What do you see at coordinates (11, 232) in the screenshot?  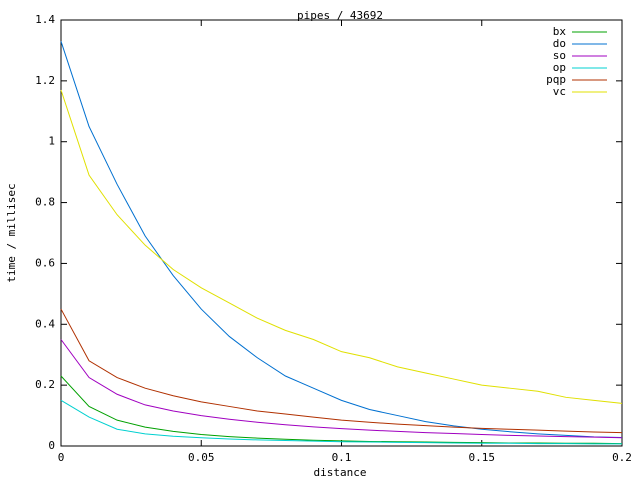 I see `y-axis-label: time / millisec` at bounding box center [11, 232].